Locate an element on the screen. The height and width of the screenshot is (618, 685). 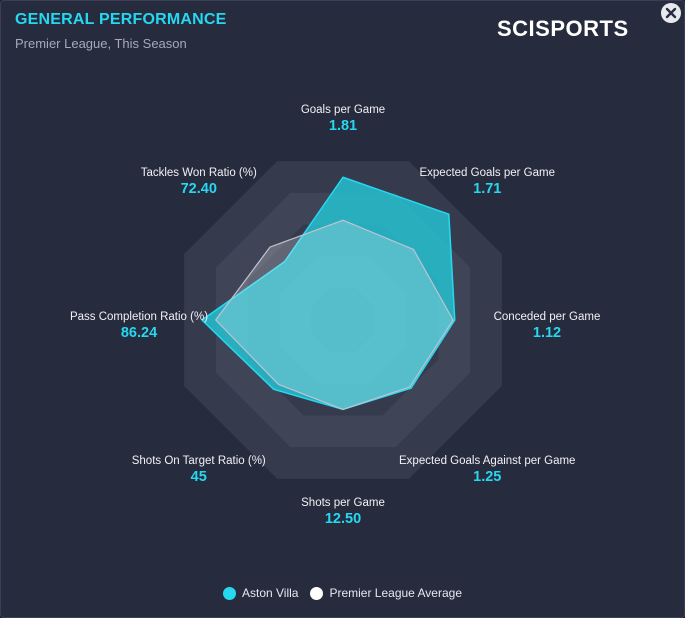
axis-label: Shots per Game is located at coordinates (343, 503).